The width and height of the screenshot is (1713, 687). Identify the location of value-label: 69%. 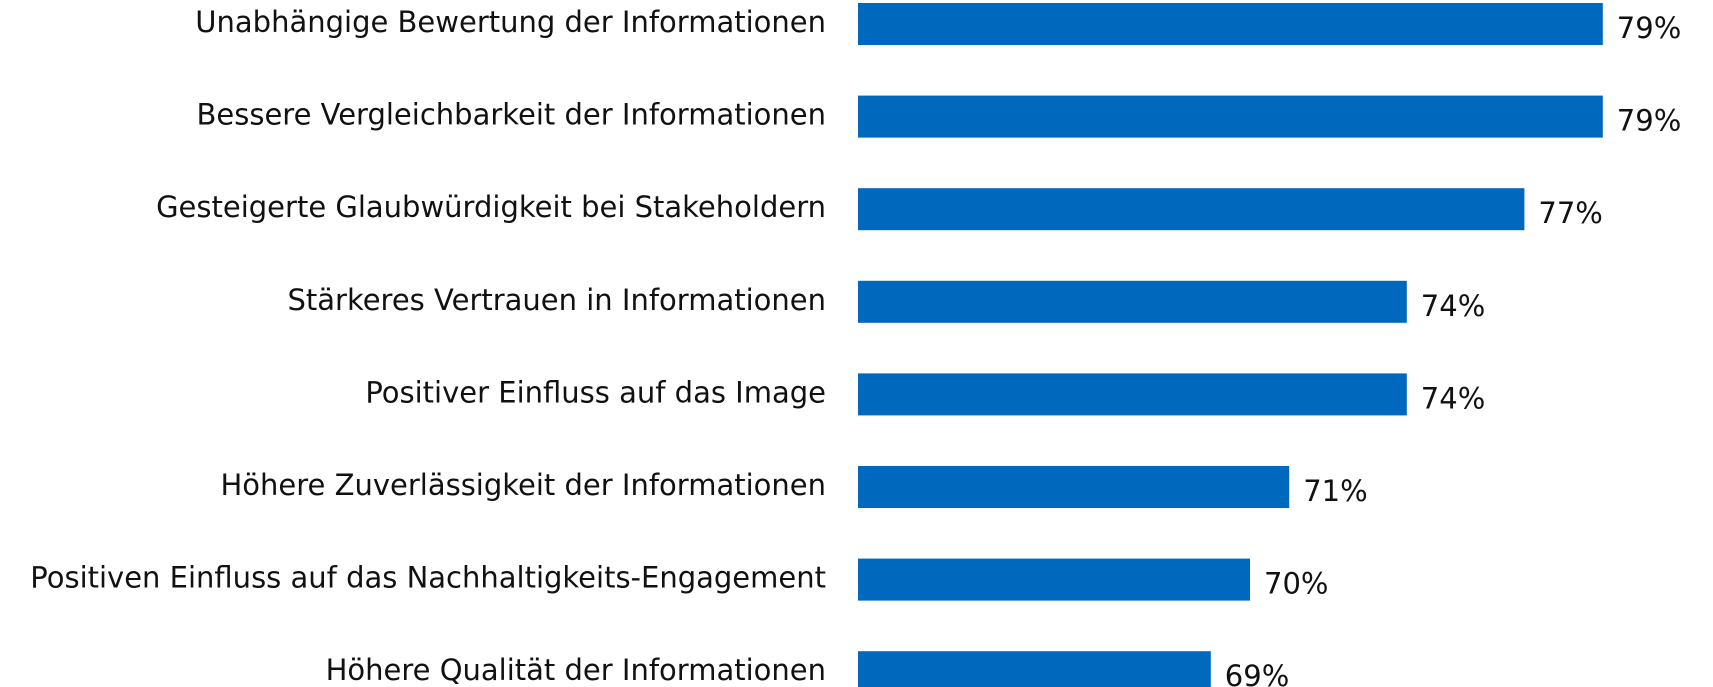
(1257, 673).